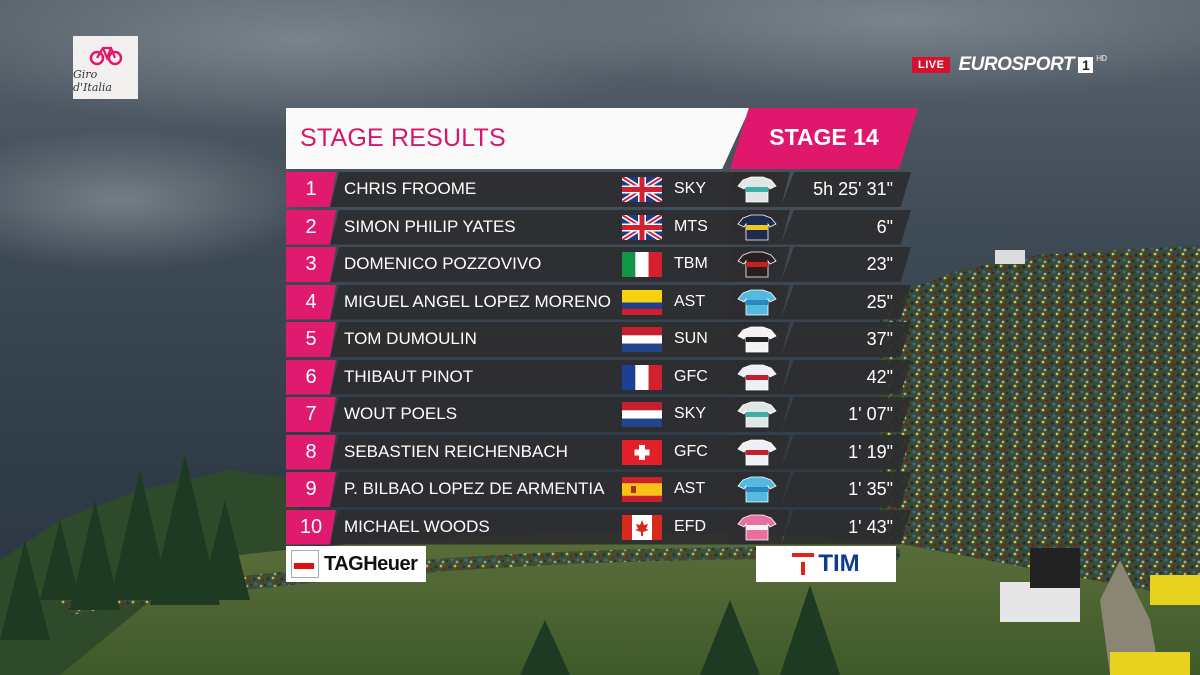 The height and width of the screenshot is (675, 1200). Describe the element at coordinates (371, 563) in the screenshot. I see `sponsor-left-name: TAGHeuer` at that location.